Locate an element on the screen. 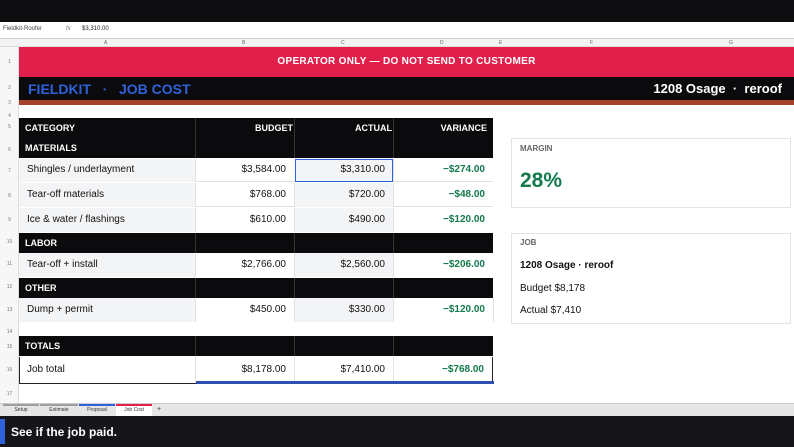 The width and height of the screenshot is (794, 447). job-budget: Budget $8,178 is located at coordinates (553, 288).